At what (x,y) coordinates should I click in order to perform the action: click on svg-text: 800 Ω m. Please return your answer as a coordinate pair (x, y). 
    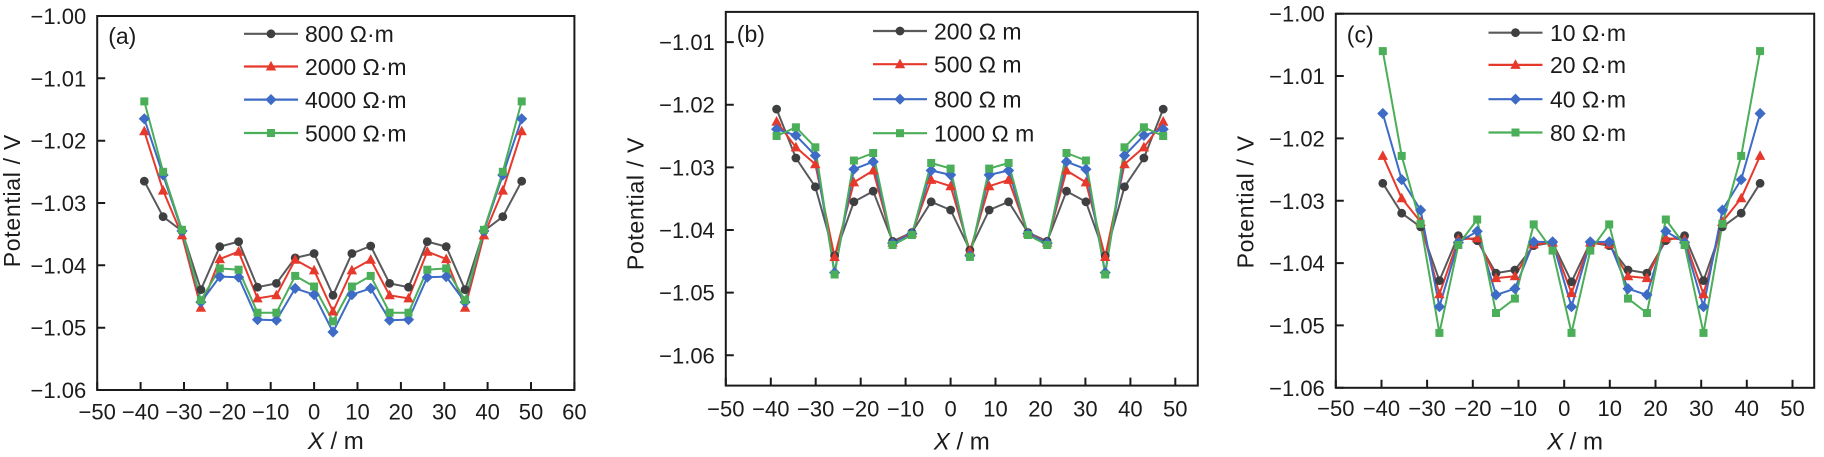
    Looking at the image, I should click on (978, 100).